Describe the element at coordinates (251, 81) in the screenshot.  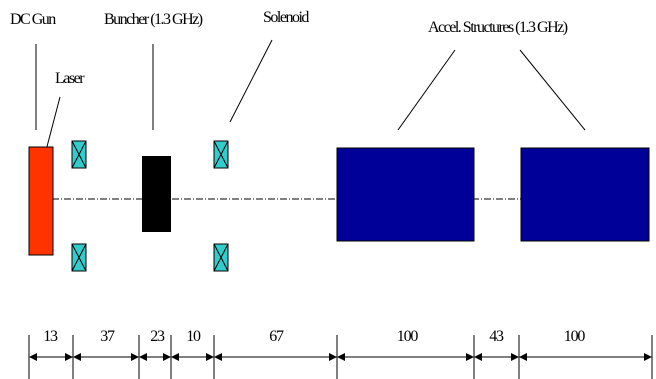
I see `solenoid-leader` at that location.